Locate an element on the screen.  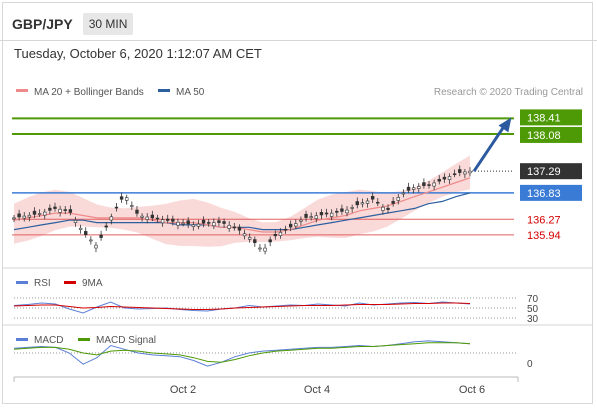
x-tick-oct2: Oct 2 is located at coordinates (183, 390).